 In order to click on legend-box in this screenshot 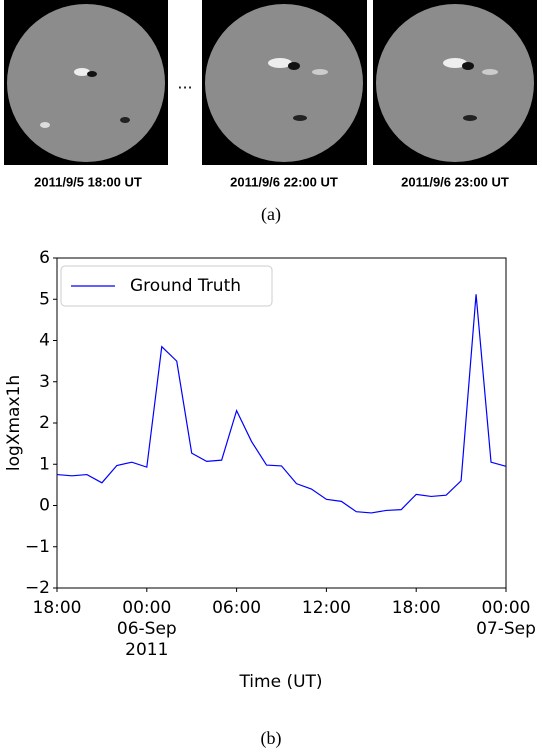, I will do `click(166, 286)`.